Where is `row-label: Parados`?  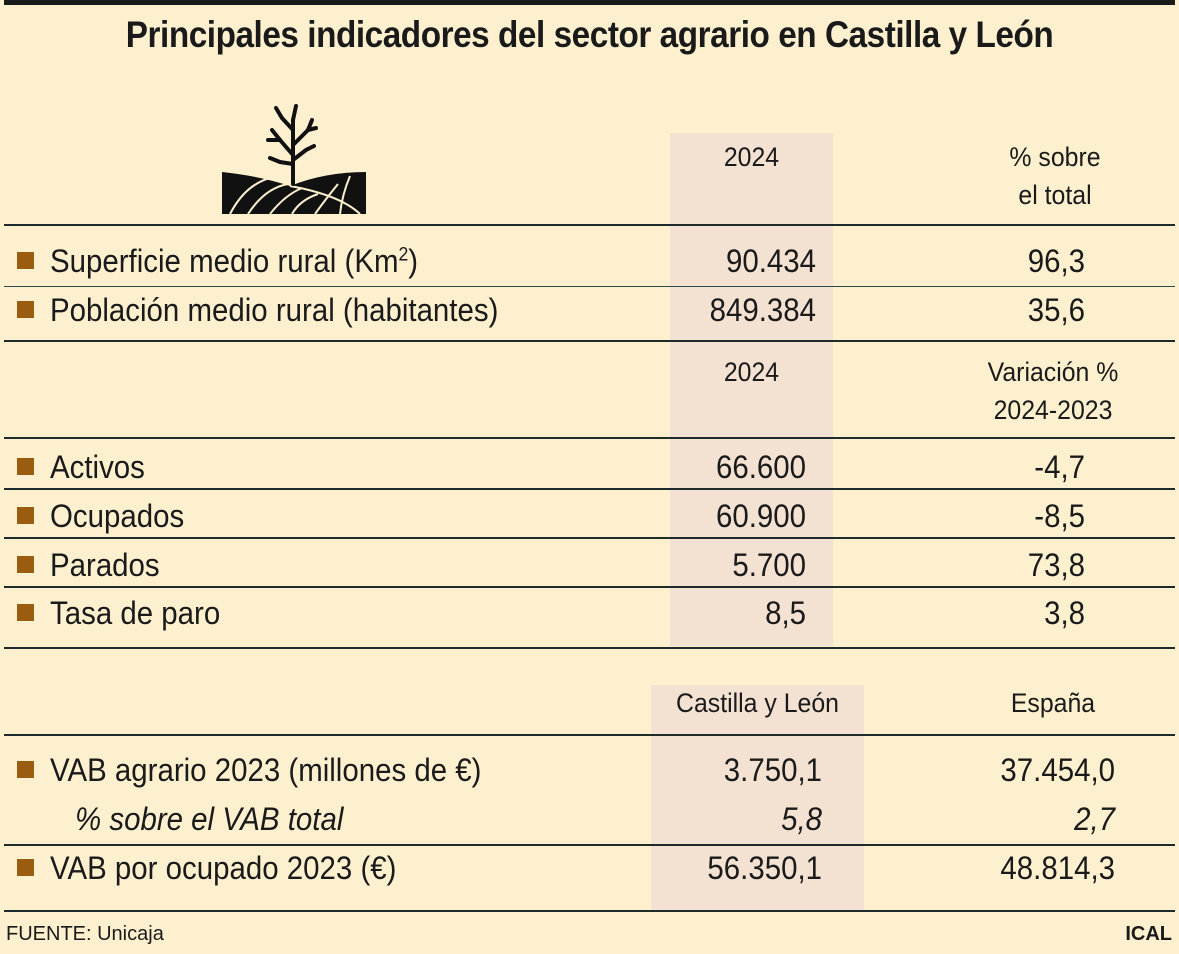
row-label: Parados is located at coordinates (105, 565).